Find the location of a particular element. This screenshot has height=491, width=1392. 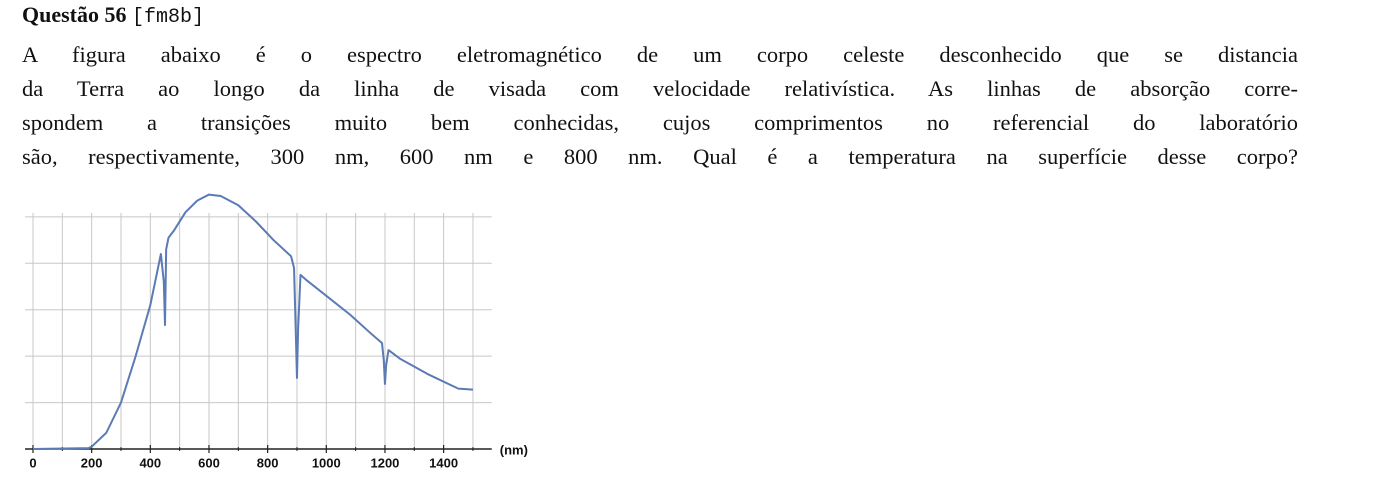

question-title: Questão 56 [fm8b] is located at coordinates (113, 15).